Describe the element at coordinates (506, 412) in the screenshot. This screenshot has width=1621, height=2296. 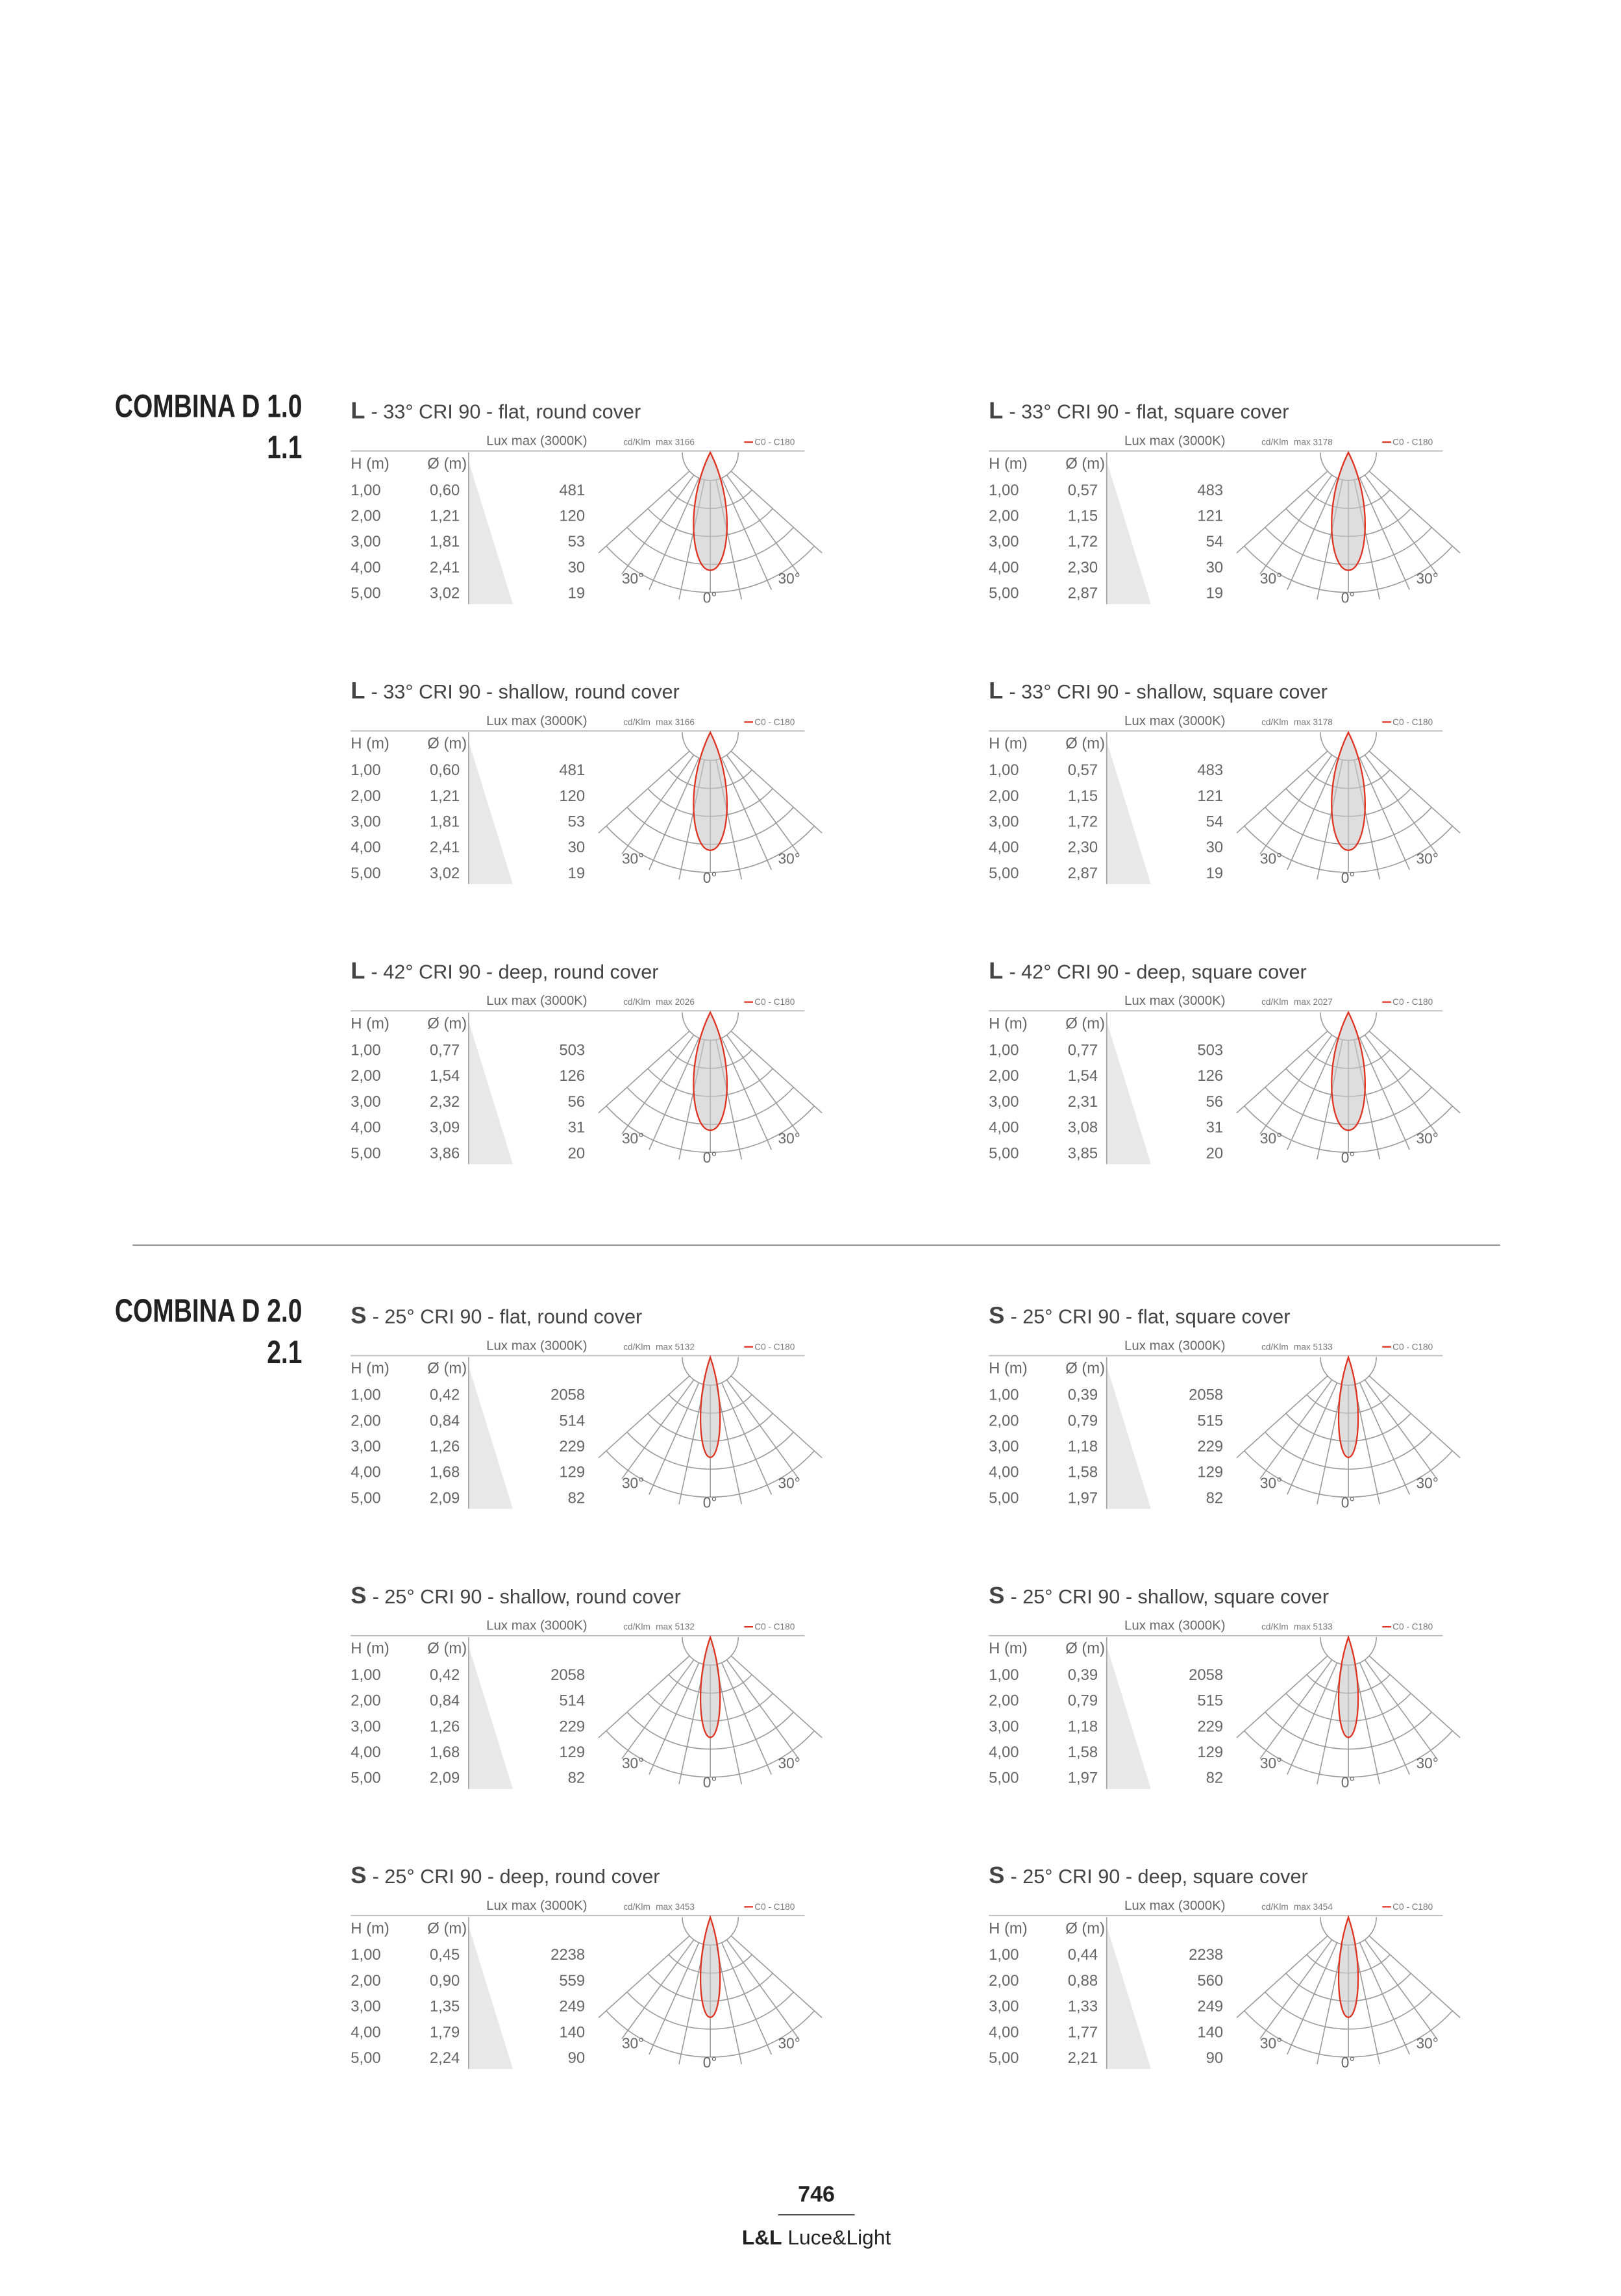
I see `block-spec: - 33° CRI 90 - flat, round cover` at that location.